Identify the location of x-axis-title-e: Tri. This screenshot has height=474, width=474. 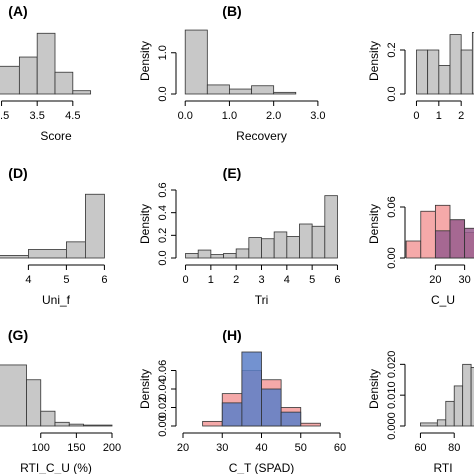
(262, 300).